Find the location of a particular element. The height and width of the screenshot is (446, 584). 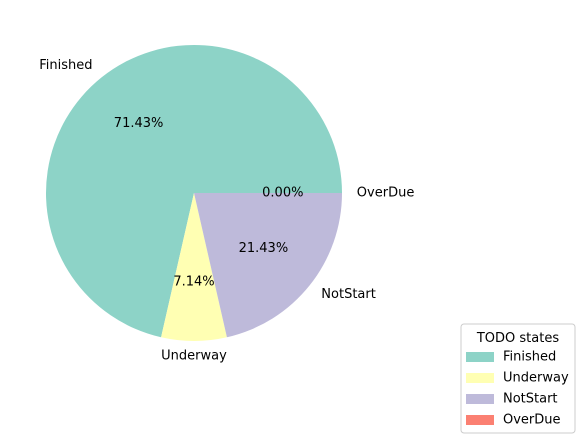

percent-label-underway: 7.14% is located at coordinates (193, 281).